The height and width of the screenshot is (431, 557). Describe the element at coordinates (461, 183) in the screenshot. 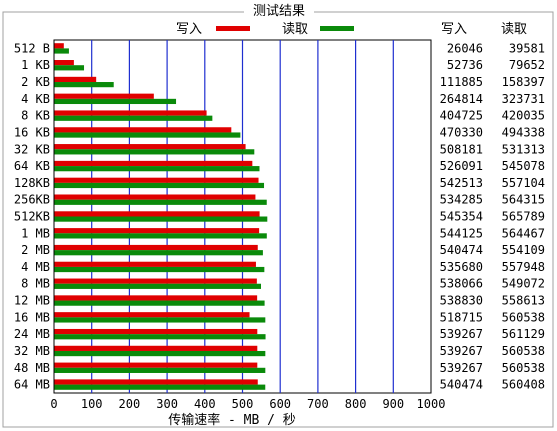

I see `table-cell-write: 542513` at that location.